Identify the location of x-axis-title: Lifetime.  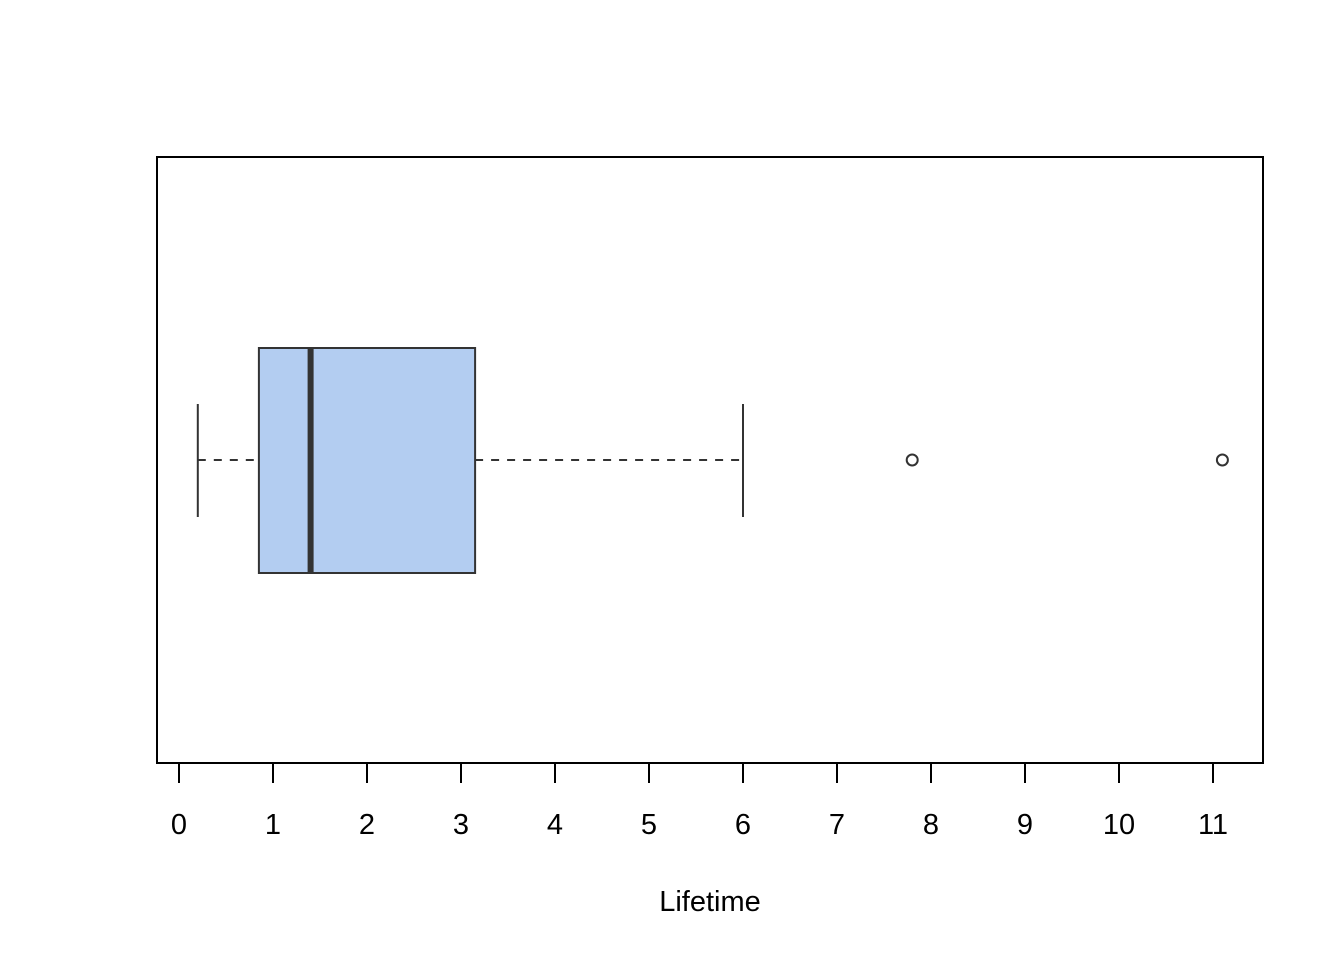
(710, 902).